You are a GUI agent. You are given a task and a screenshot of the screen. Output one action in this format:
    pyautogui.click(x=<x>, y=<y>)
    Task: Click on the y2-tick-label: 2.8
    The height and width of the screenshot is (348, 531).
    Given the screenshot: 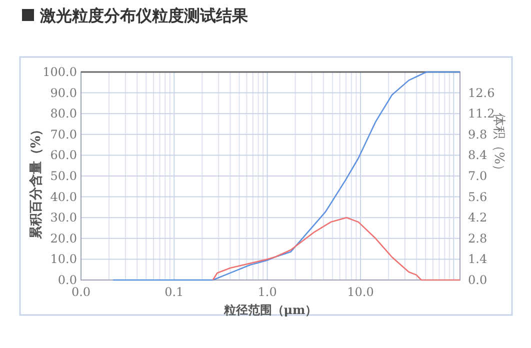 What is the action you would take?
    pyautogui.click(x=478, y=238)
    